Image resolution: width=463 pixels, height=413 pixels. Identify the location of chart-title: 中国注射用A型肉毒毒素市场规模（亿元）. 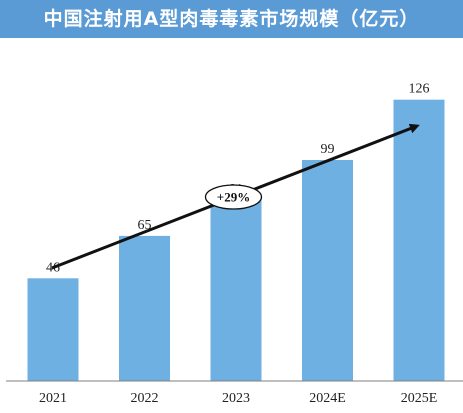
(231, 19).